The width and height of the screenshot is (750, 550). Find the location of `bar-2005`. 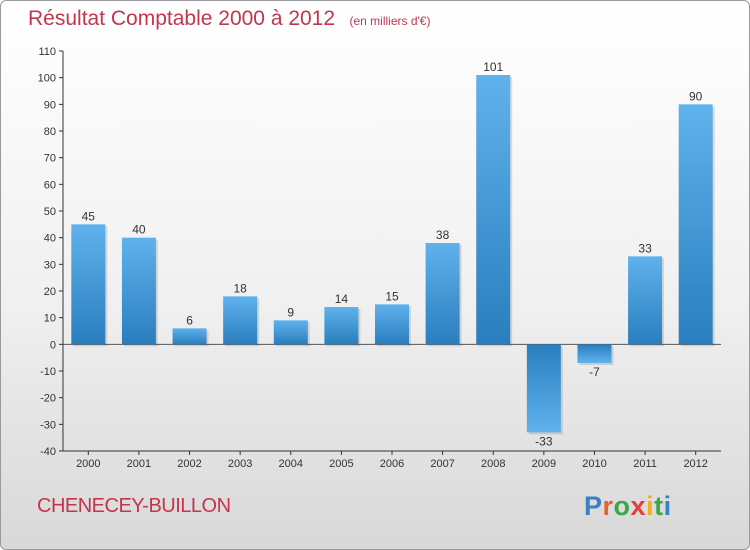

bar-2005 is located at coordinates (341, 326).